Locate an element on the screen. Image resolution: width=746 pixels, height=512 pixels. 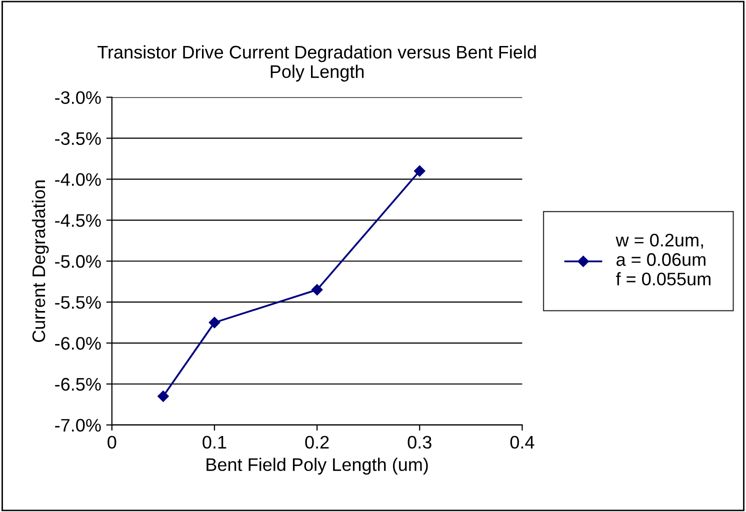
y-tick-label: -3.0% is located at coordinates (78, 97).